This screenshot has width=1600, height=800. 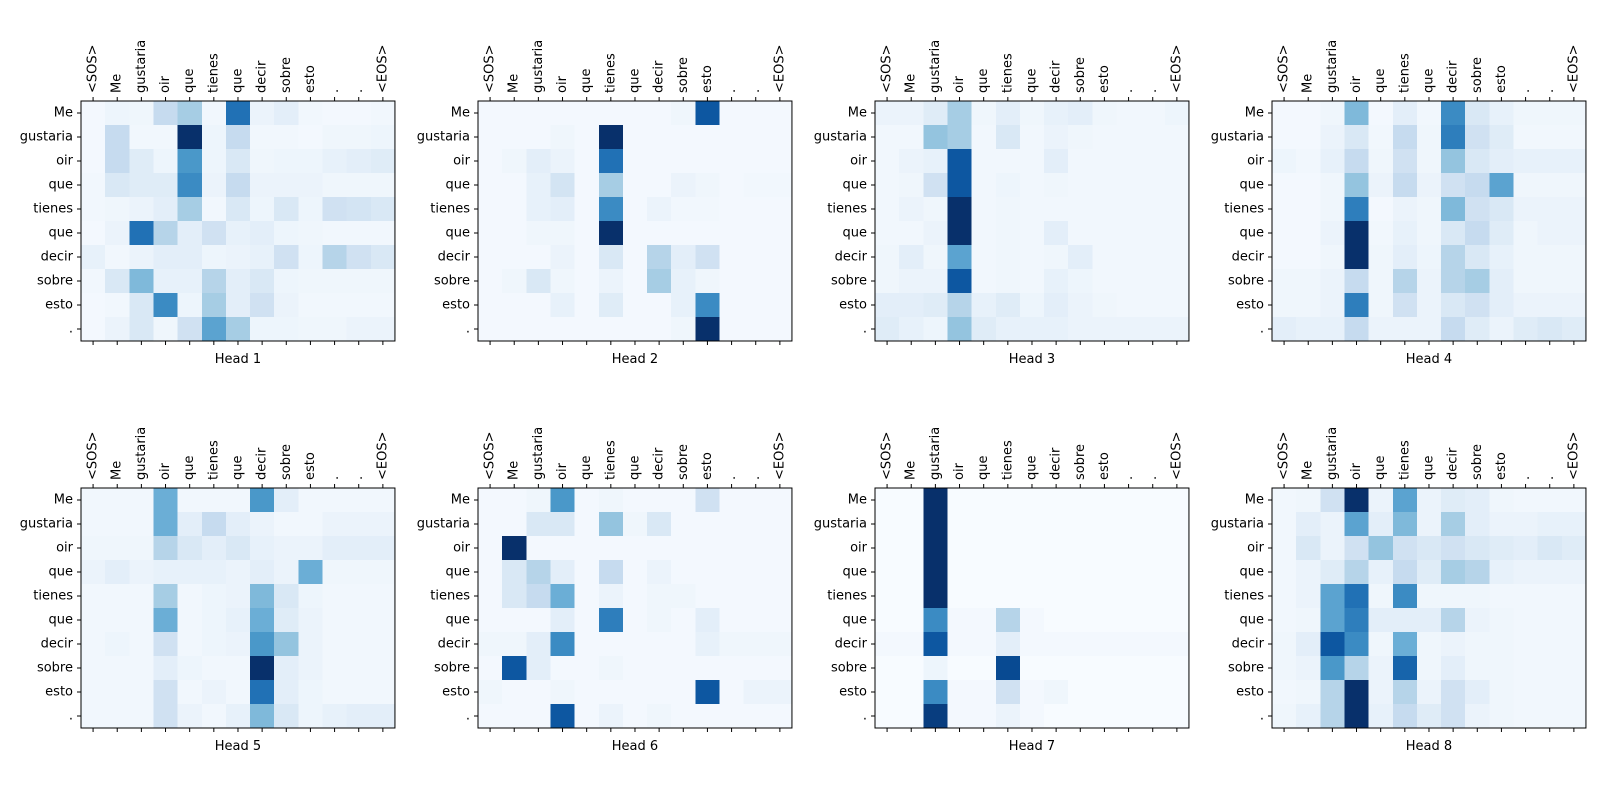 I want to click on y-tick-label: decir, so click(x=57, y=644).